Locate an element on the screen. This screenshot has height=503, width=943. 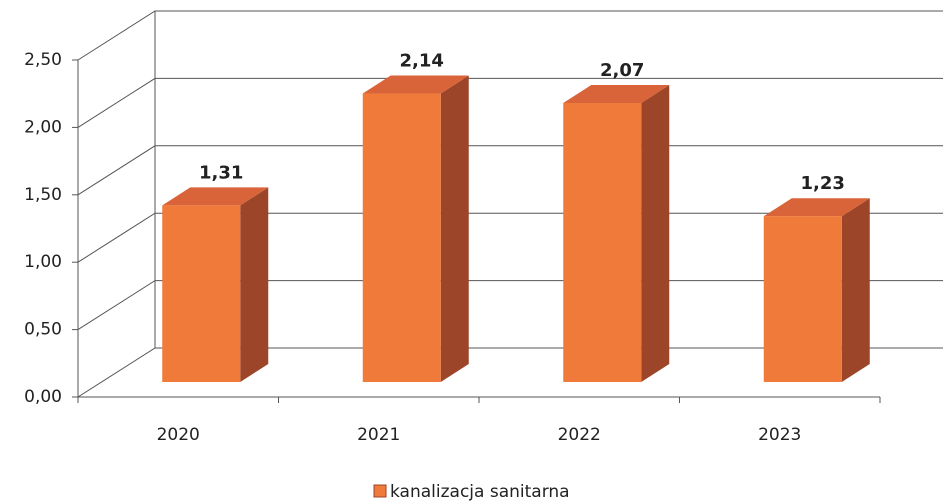
x-tick-label: 2022 is located at coordinates (579, 435).